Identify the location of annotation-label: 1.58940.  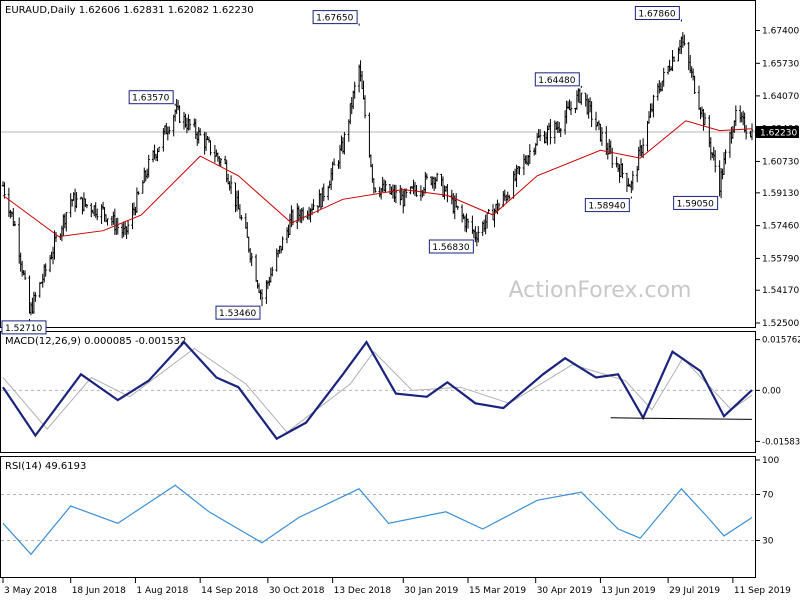
(606, 207).